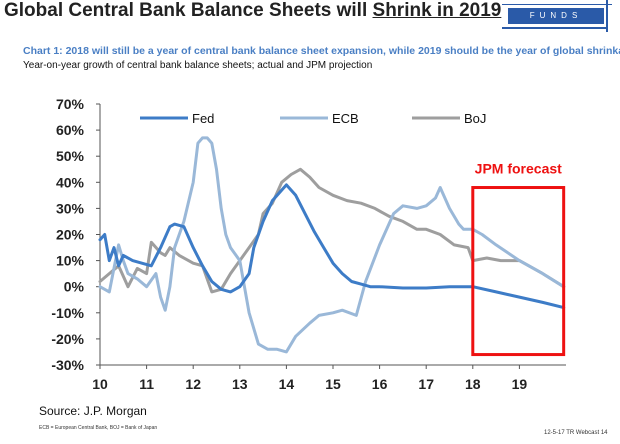 This screenshot has height=444, width=620. What do you see at coordinates (100, 384) in the screenshot?
I see `x-tick-label: 10` at bounding box center [100, 384].